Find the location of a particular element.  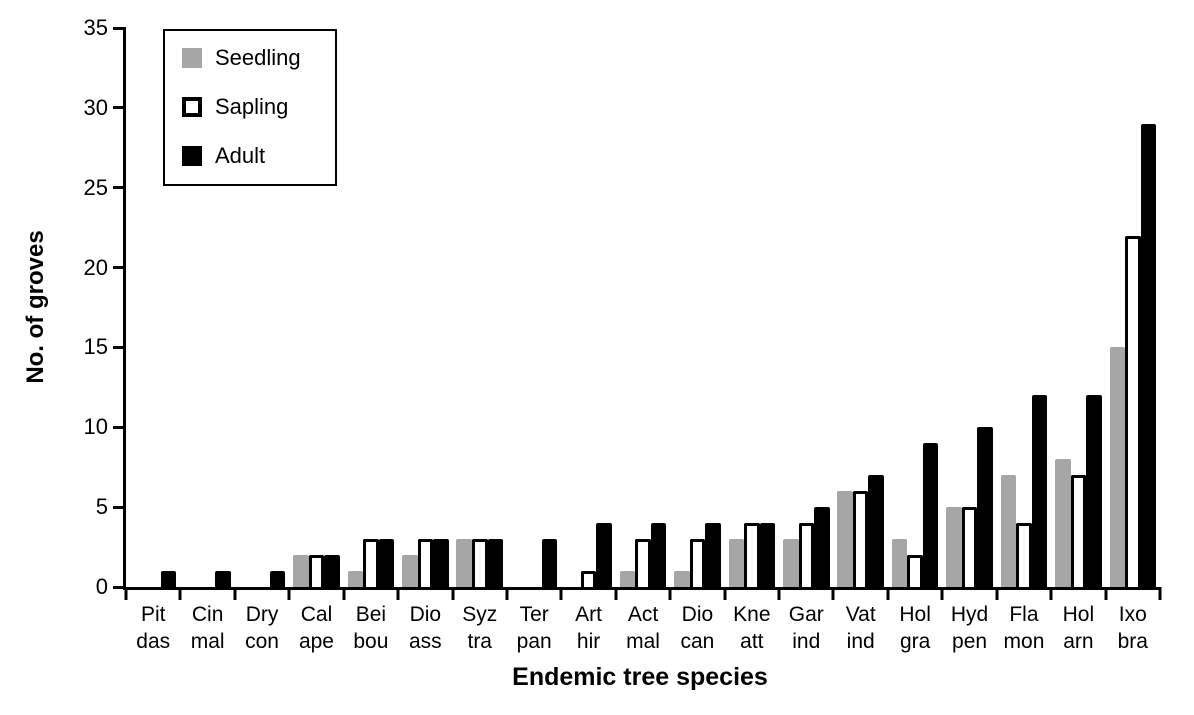

x-tick-label: Kne att is located at coordinates (752, 628).